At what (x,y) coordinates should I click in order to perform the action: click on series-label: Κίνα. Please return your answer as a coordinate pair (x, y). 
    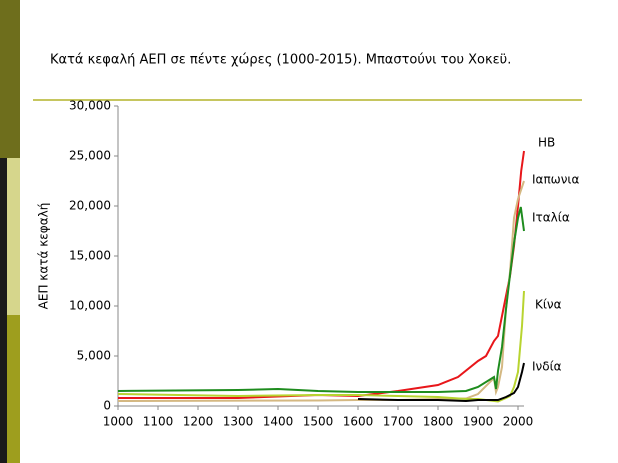
    Looking at the image, I should click on (548, 305).